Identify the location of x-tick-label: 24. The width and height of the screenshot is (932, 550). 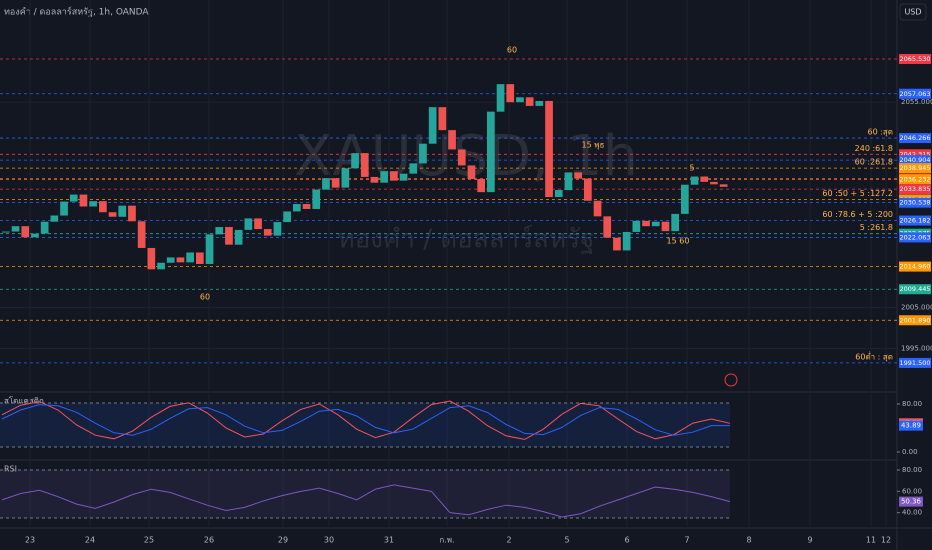
(90, 540).